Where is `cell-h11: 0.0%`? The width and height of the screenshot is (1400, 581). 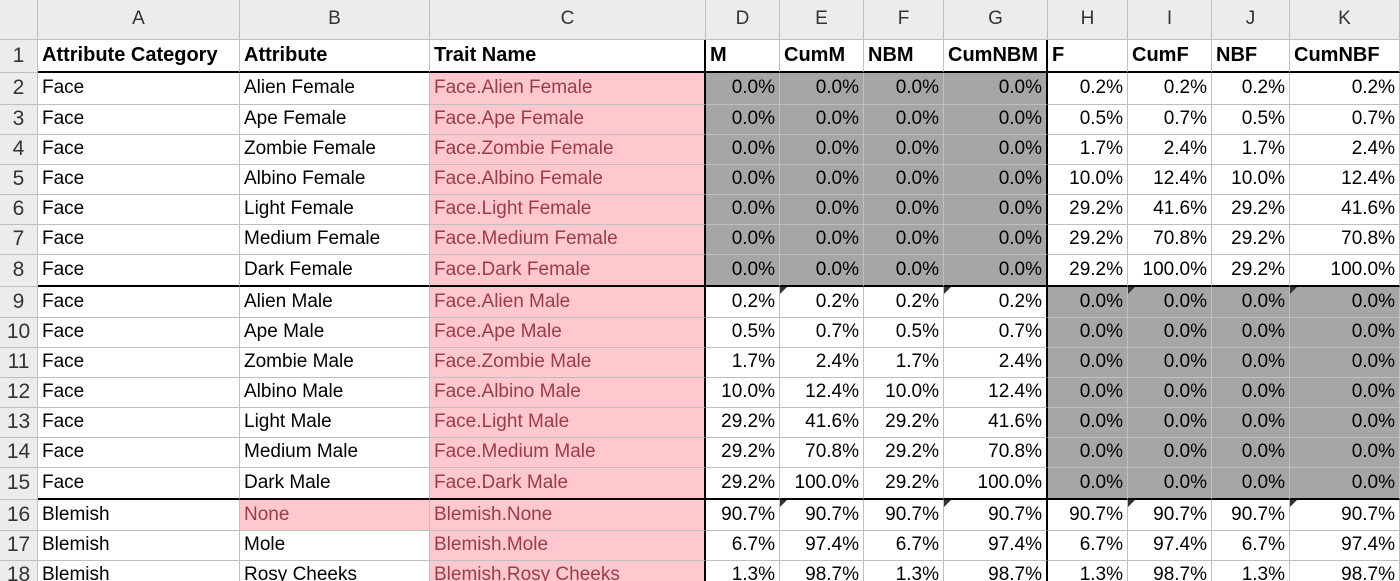
cell-h11: 0.0% is located at coordinates (1088, 363).